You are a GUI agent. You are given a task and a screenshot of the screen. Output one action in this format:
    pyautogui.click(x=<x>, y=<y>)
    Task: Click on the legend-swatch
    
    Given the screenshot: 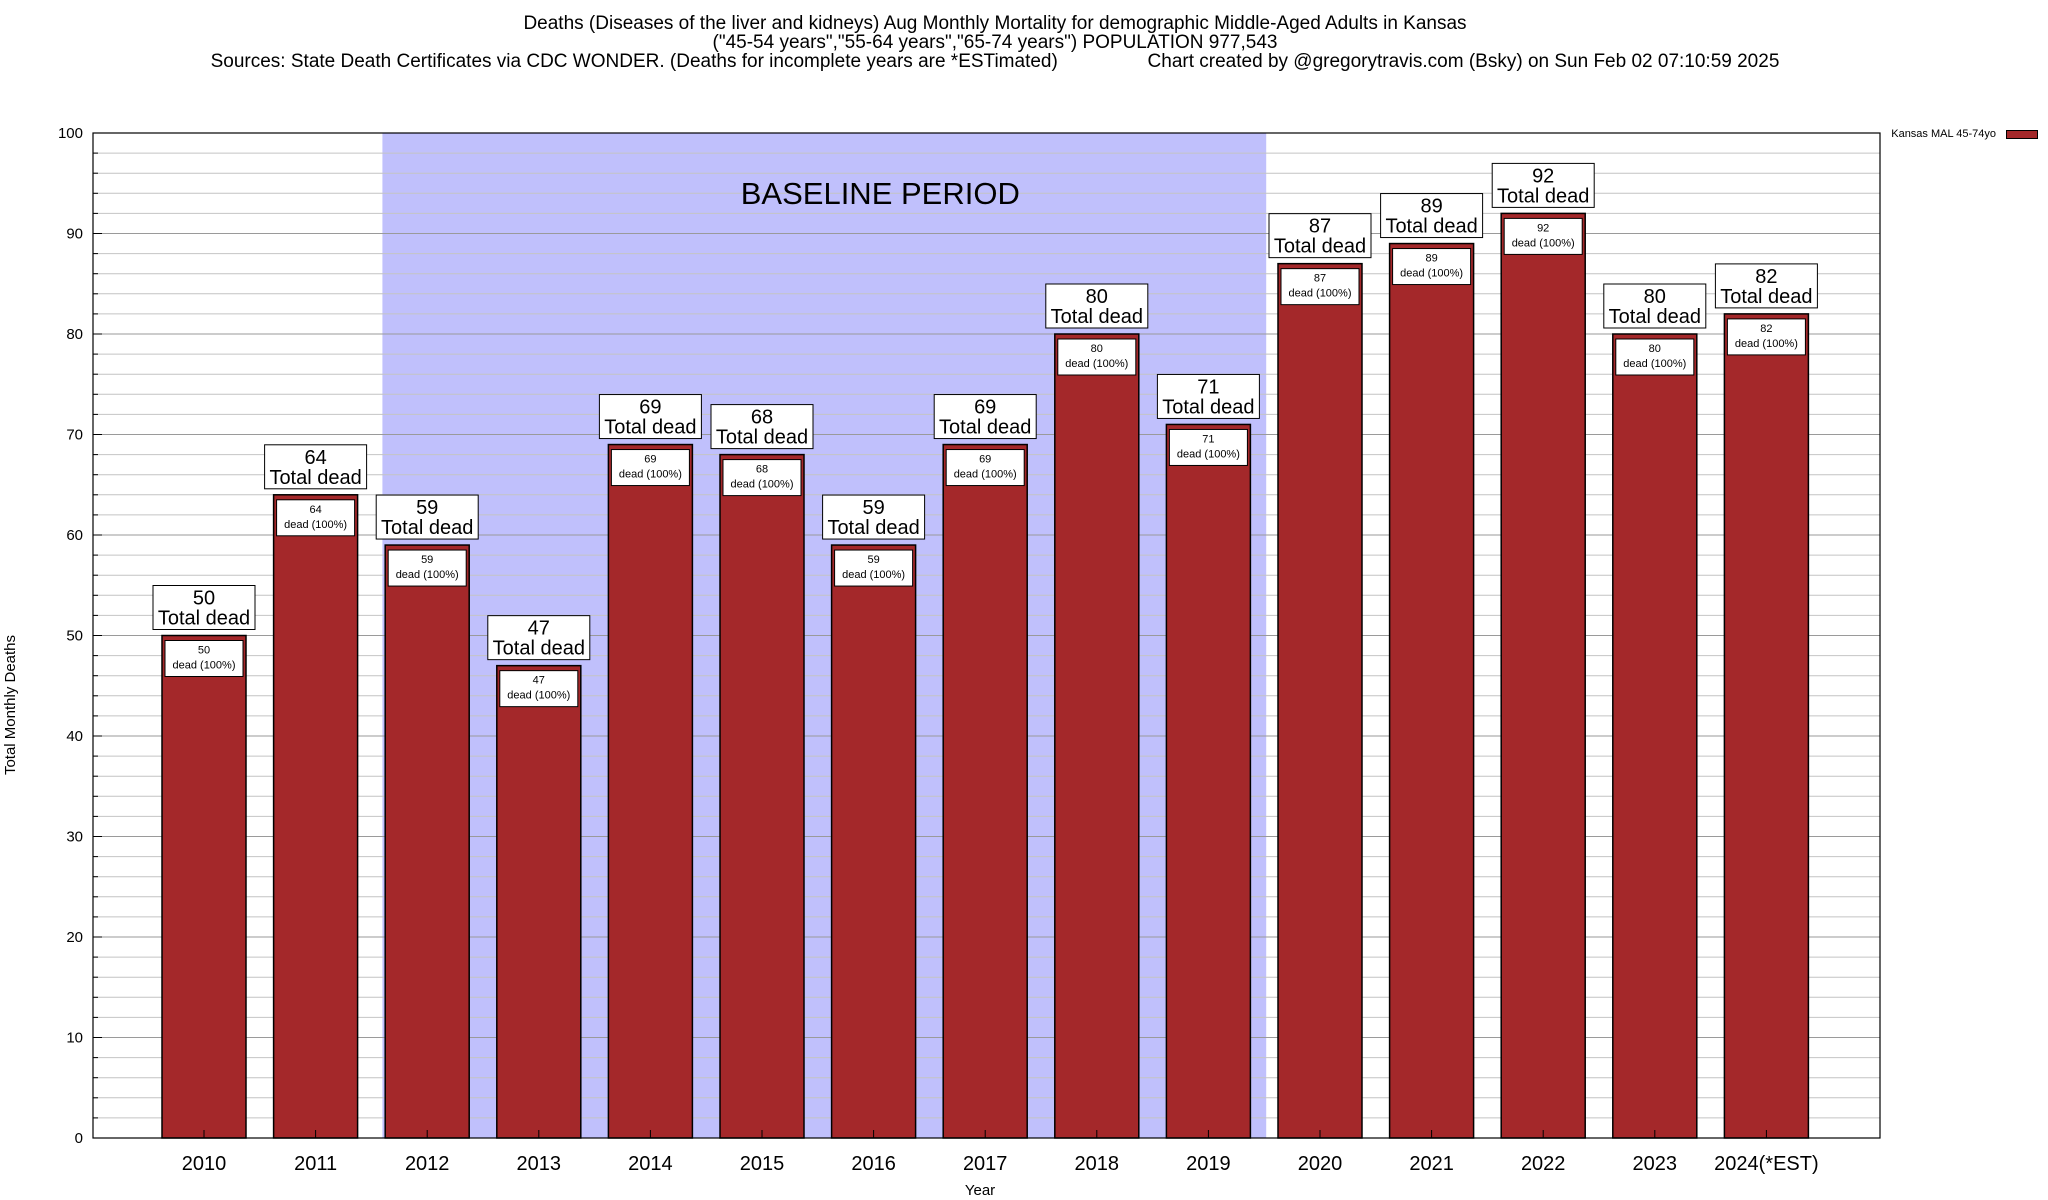 What is the action you would take?
    pyautogui.click(x=2022, y=134)
    